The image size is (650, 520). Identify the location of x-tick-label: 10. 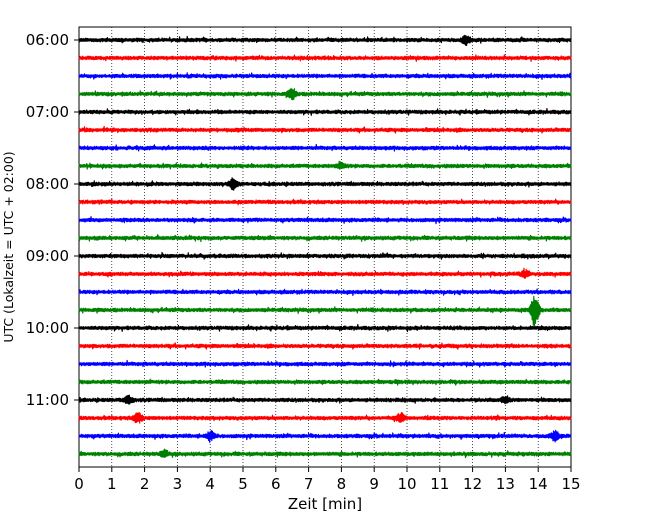
(406, 484).